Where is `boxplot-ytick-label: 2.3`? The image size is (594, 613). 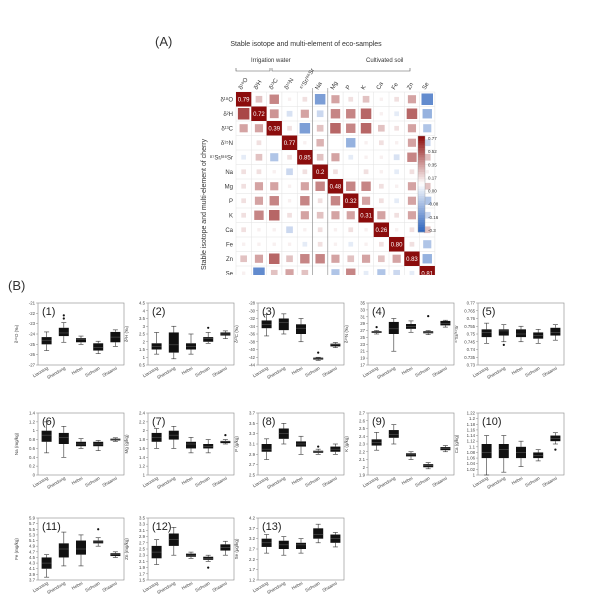 boxplot-ytick-label: 2.3 is located at coordinates (362, 444).